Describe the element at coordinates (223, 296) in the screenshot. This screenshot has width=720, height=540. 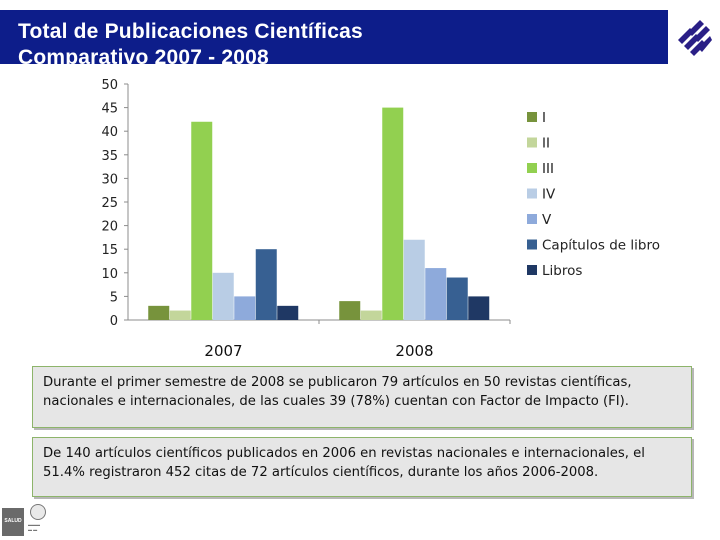
I see `bar-2007-iv` at that location.